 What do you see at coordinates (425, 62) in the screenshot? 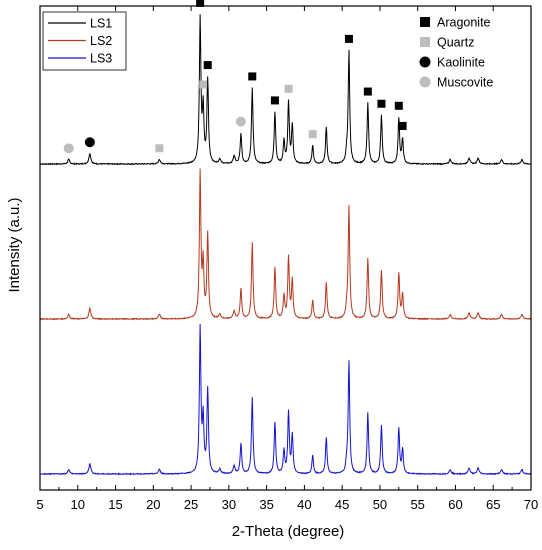
I see `legend-marker-kaolinite` at bounding box center [425, 62].